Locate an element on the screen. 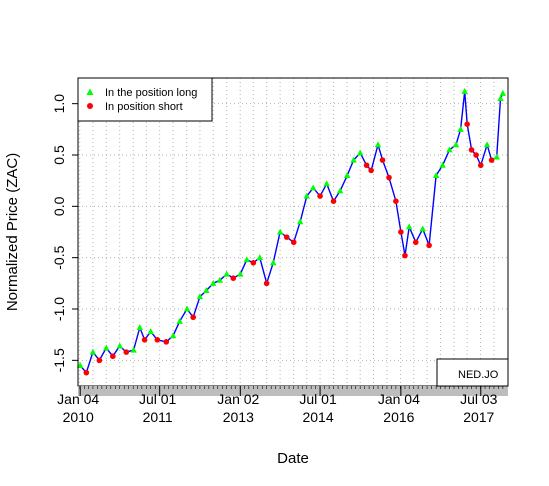  x-axis-date-strip is located at coordinates (293, 391).